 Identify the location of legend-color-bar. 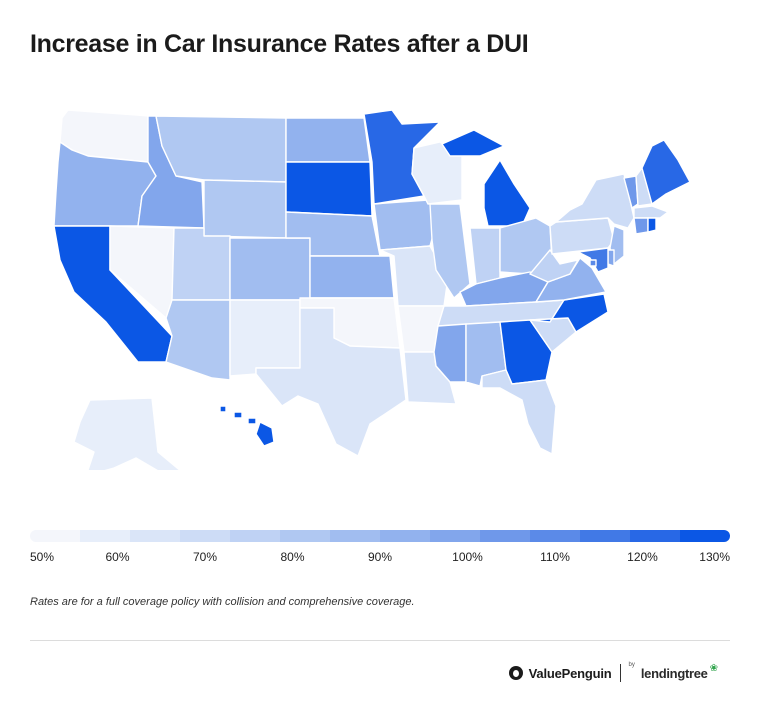
(380, 536).